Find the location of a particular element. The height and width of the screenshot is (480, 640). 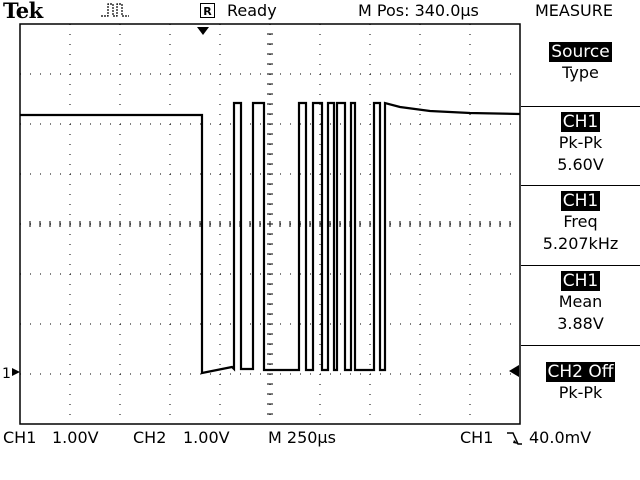

menu-item-line: Type is located at coordinates (580, 72).